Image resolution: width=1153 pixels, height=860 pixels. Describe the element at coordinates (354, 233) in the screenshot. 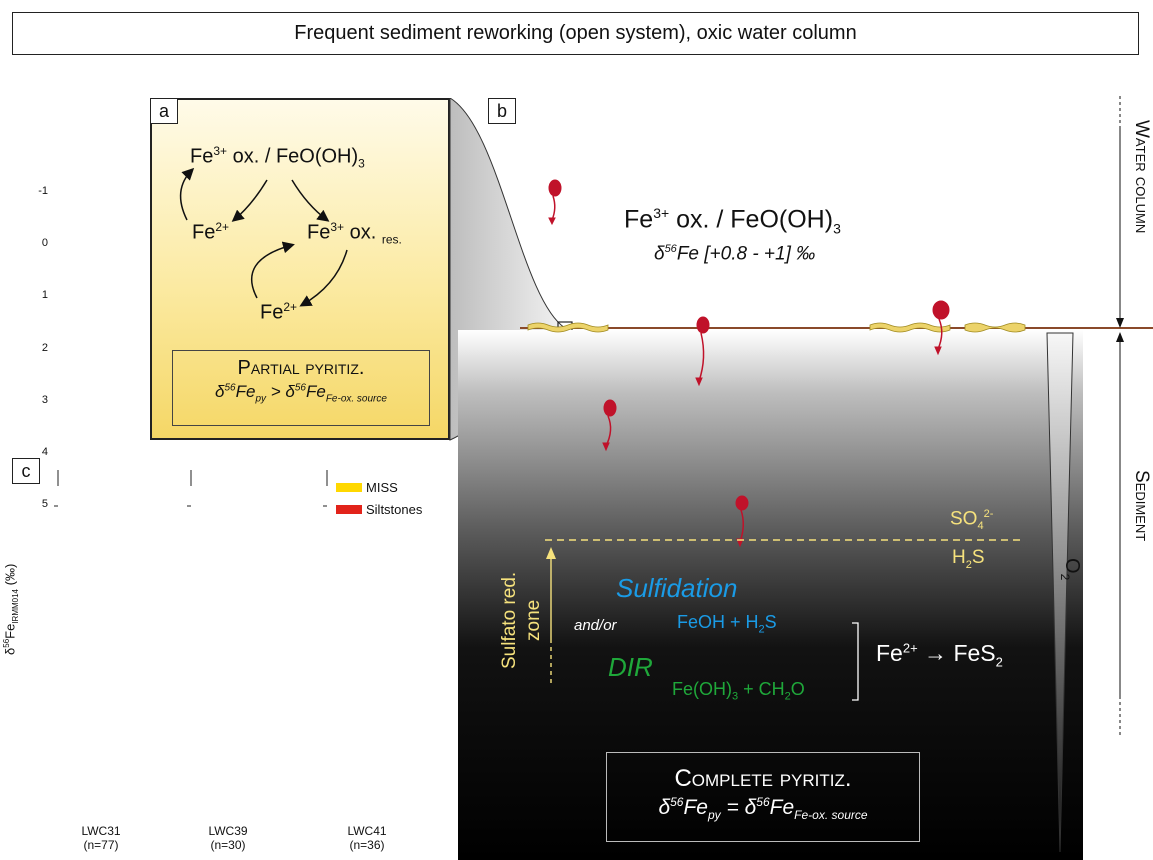

I see `fe3-res-label: Fe3+ ox. res.` at that location.